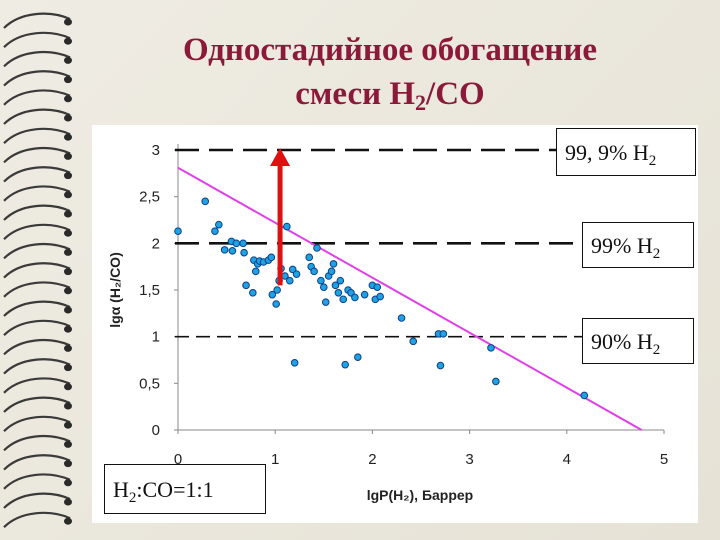 The image size is (720, 540). What do you see at coordinates (626, 152) in the screenshot?
I see `purity-label-99-9: 99, 9% H2` at bounding box center [626, 152].